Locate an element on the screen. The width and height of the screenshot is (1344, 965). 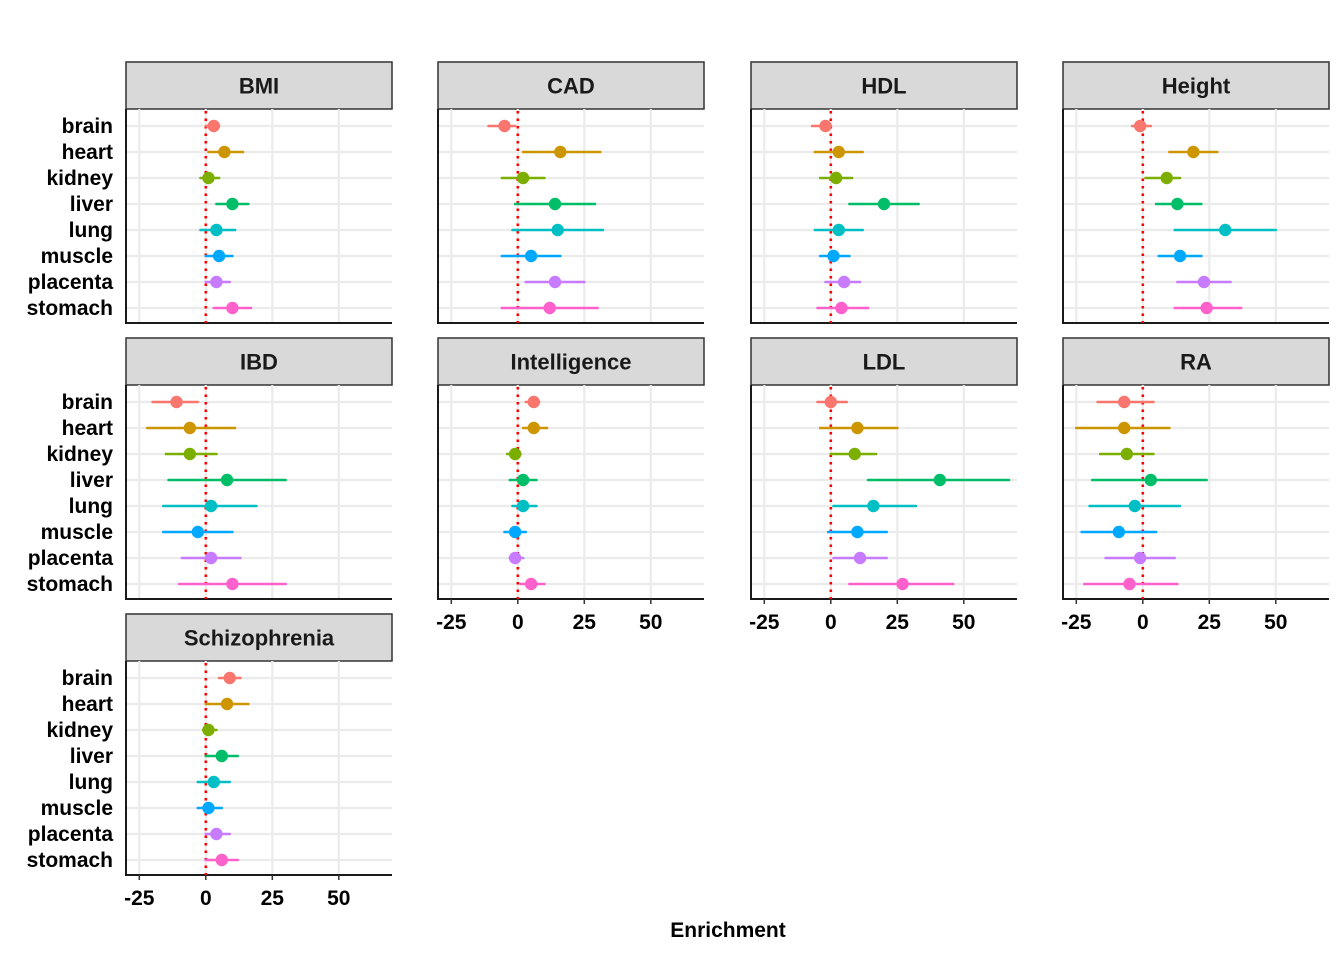
facet-title: HDL is located at coordinates (883, 86).